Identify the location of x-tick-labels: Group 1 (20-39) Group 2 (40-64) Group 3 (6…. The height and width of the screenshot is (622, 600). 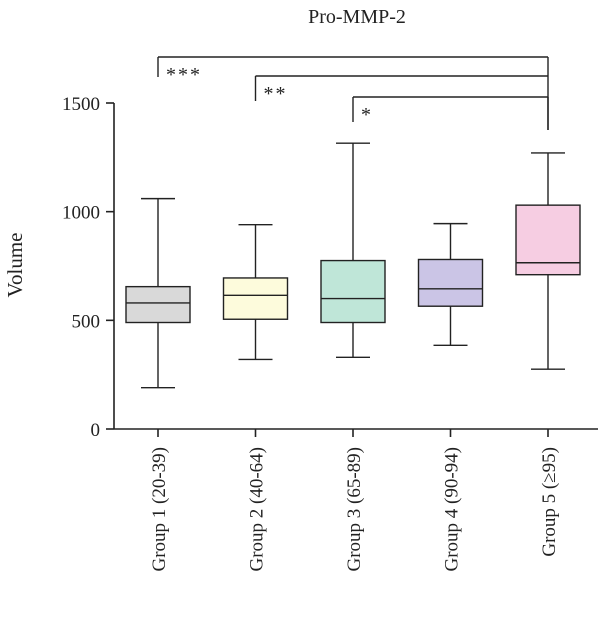
(354, 509).